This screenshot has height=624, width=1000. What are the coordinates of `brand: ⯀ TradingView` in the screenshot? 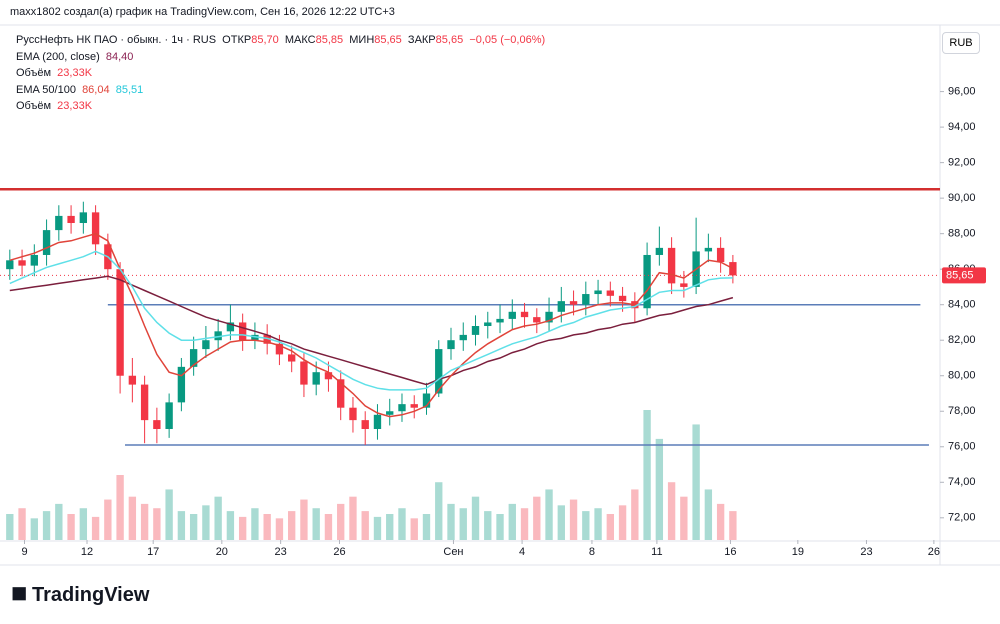 It's located at (81, 595).